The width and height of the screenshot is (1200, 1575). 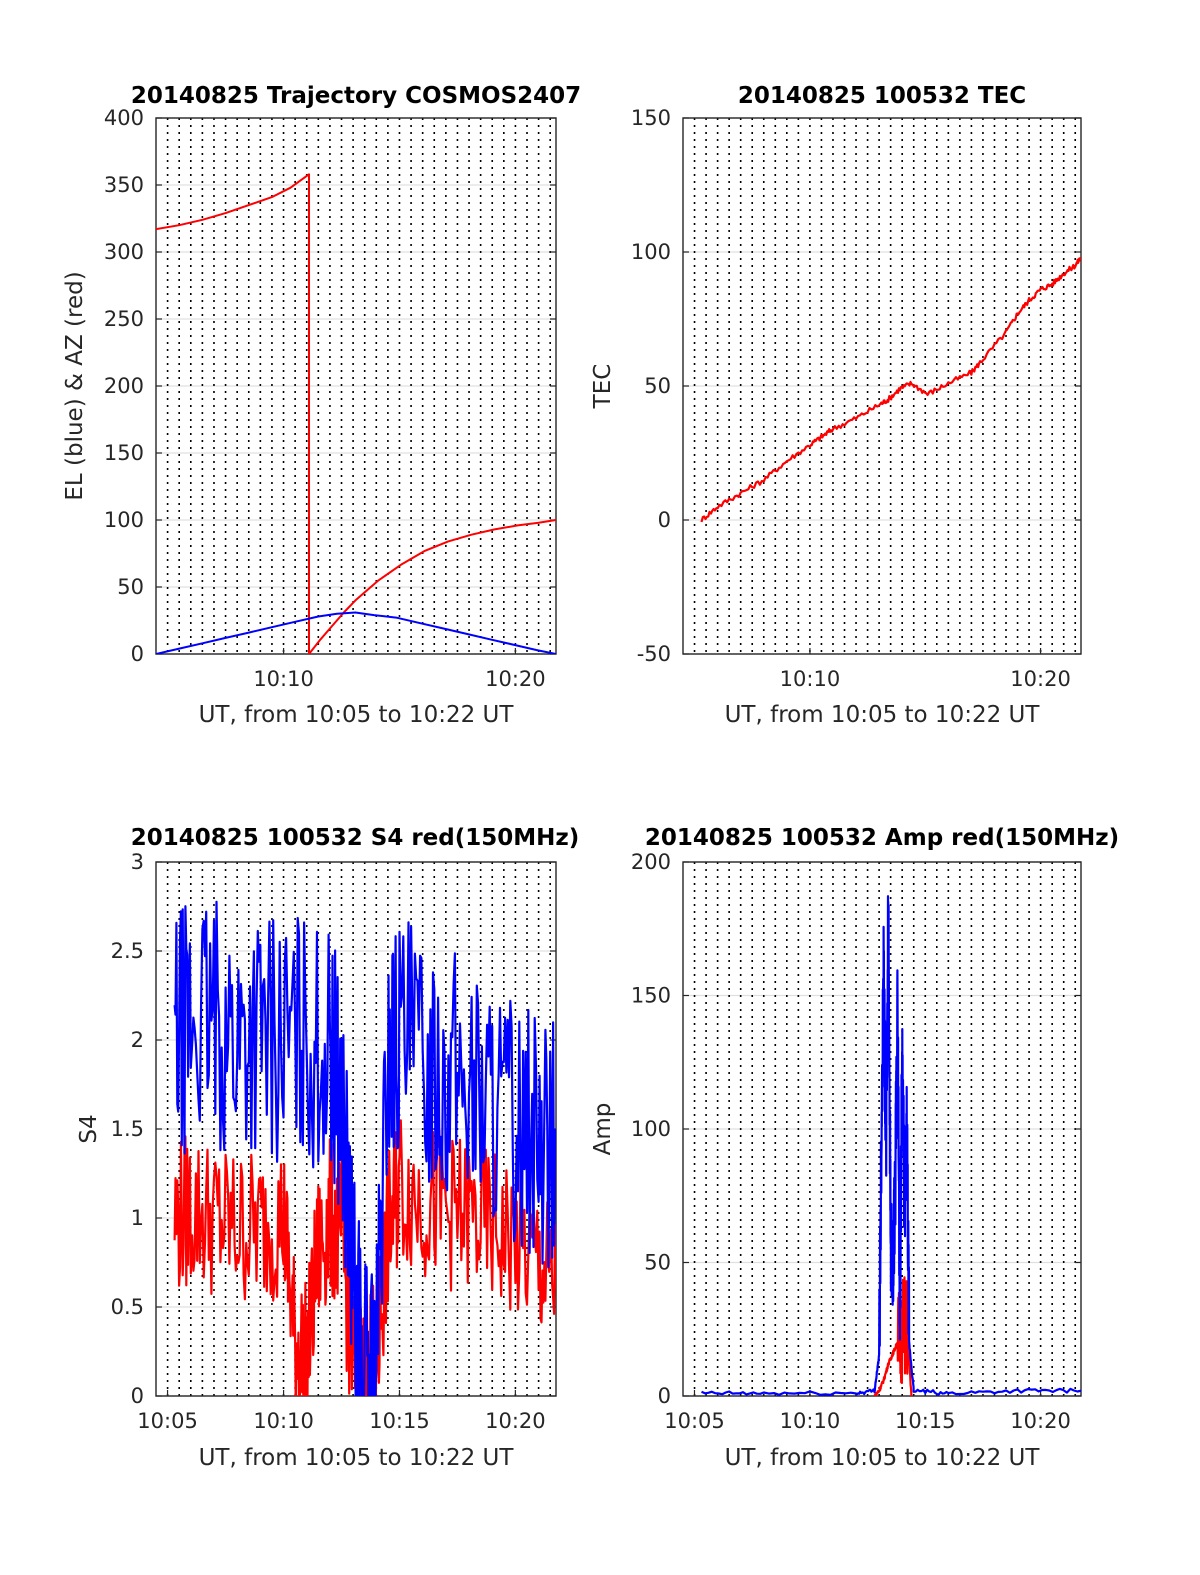 What do you see at coordinates (137, 1218) in the screenshot?
I see `y-tick-label: 1` at bounding box center [137, 1218].